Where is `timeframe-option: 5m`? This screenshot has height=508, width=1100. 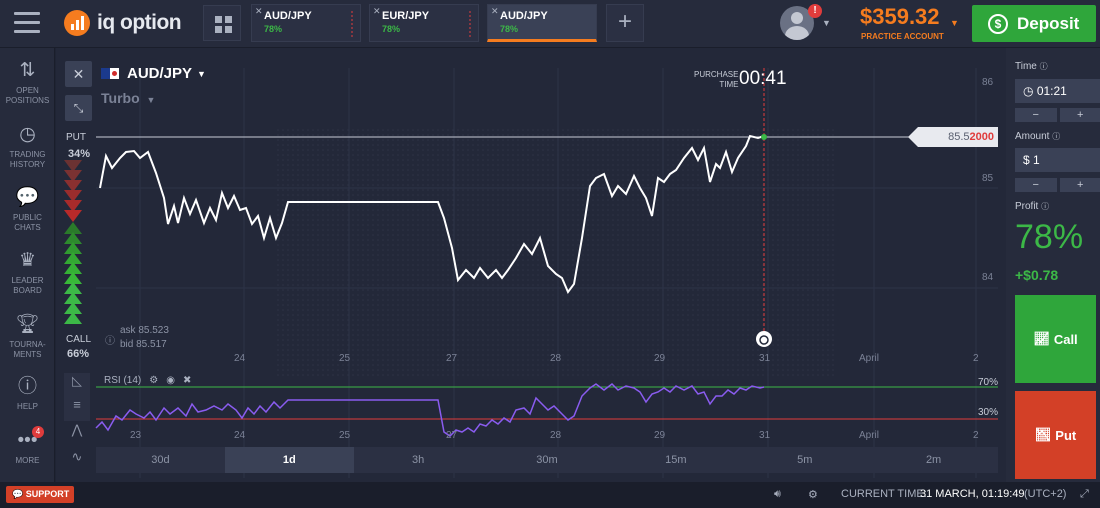
timeframe-option: 5m is located at coordinates (805, 460).